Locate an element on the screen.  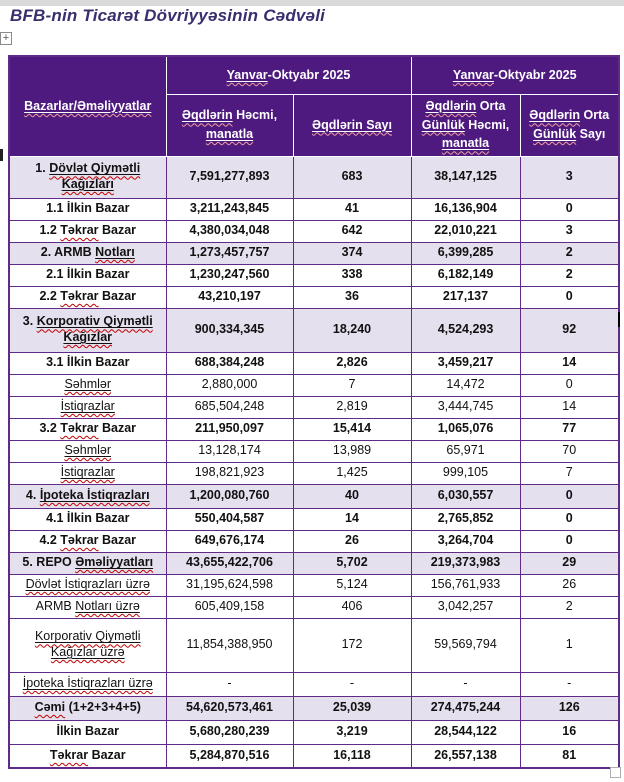
value-cell: 41 is located at coordinates (352, 209).